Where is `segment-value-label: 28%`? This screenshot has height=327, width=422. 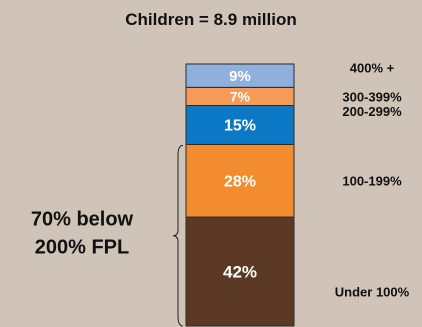
segment-value-label: 28% is located at coordinates (240, 181).